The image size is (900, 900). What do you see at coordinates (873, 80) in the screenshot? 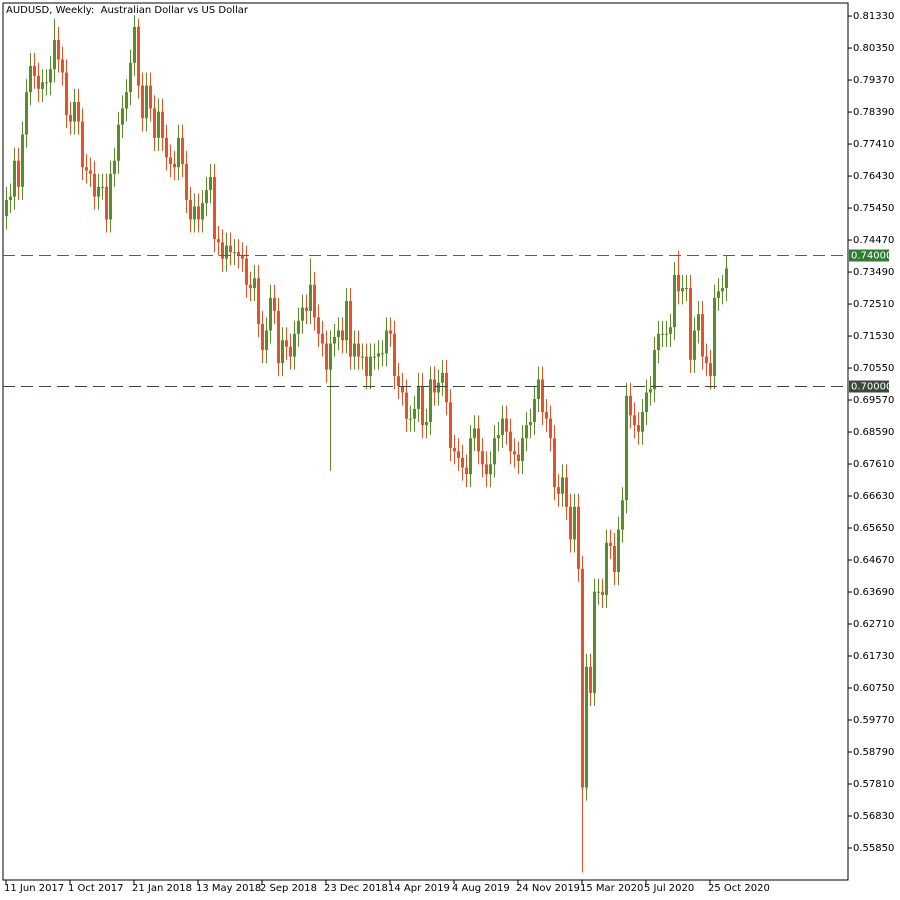
I see `y-tick-label: 0.79370` at bounding box center [873, 80].